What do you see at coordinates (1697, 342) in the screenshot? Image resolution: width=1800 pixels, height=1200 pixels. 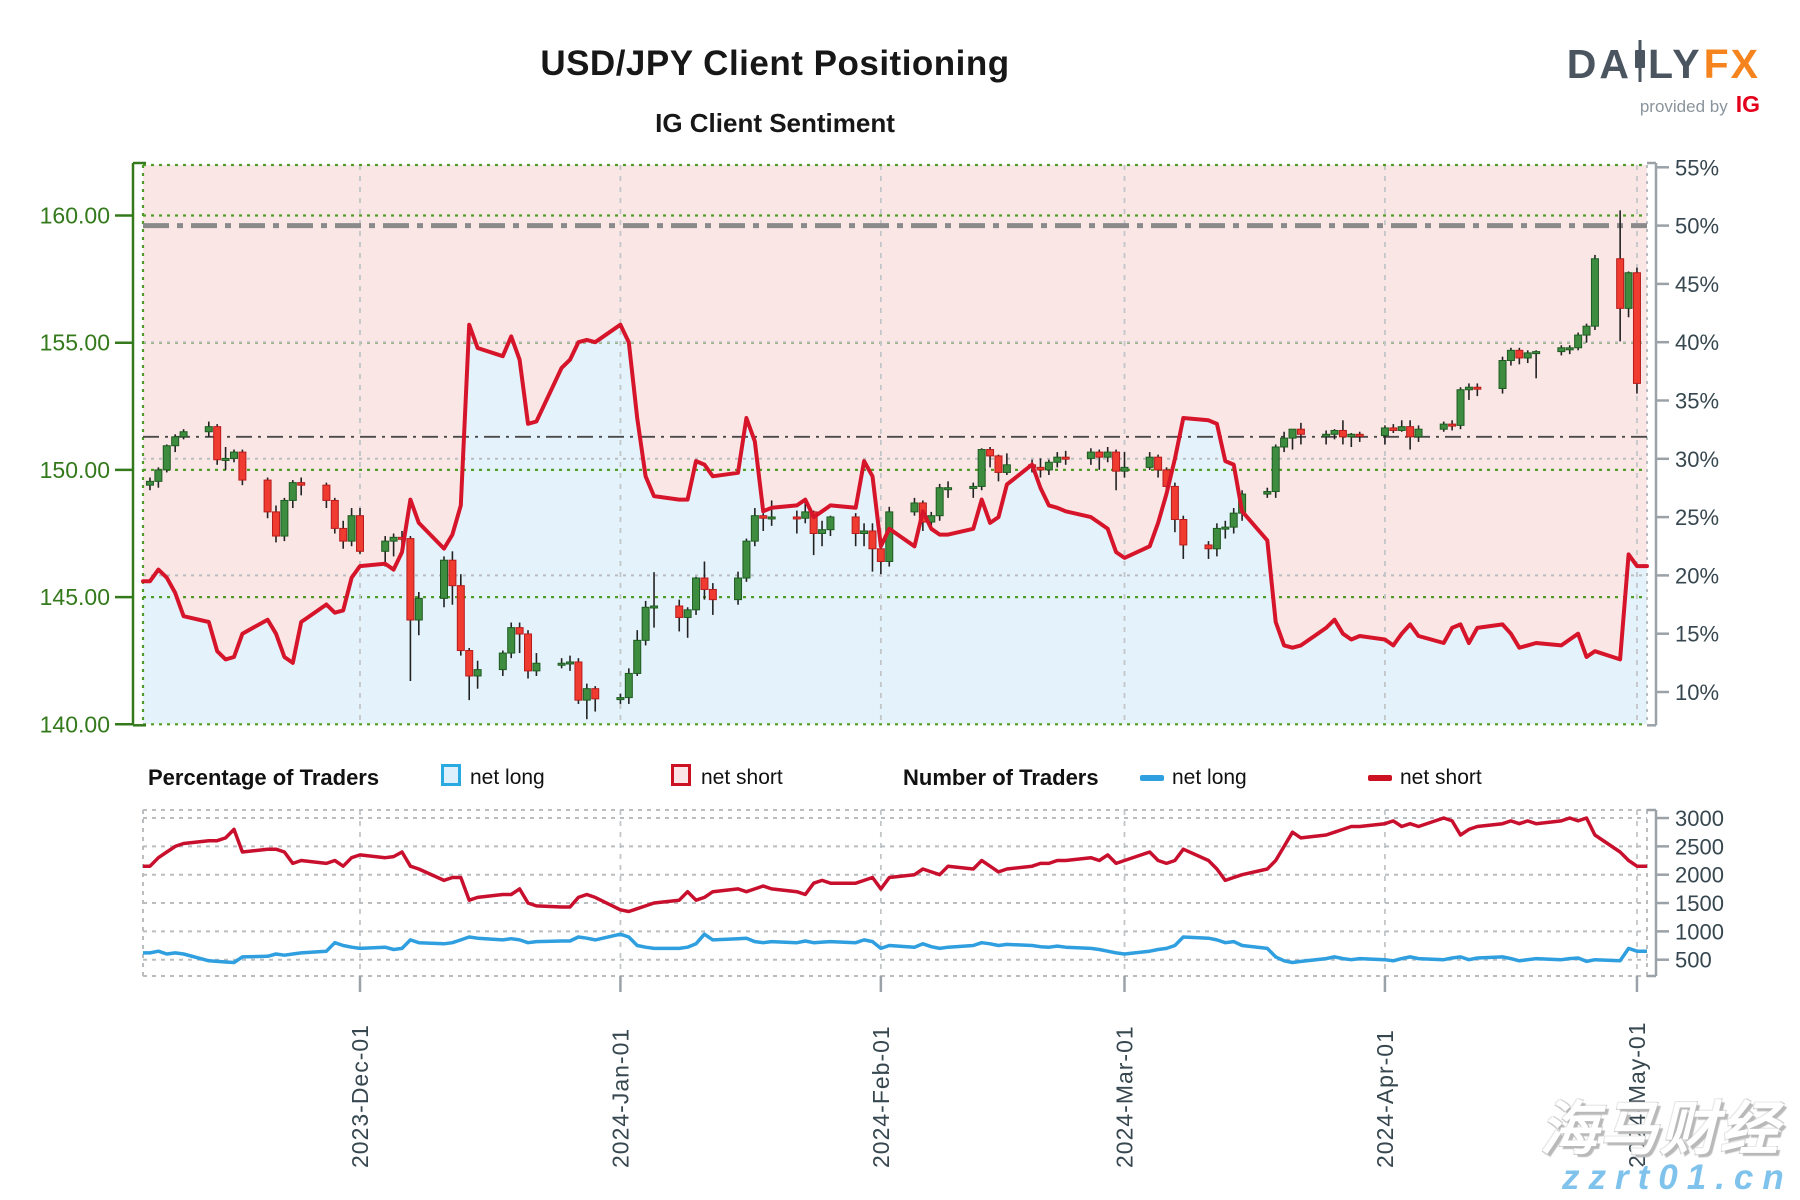 I see `right-axis-label: 40%` at bounding box center [1697, 342].